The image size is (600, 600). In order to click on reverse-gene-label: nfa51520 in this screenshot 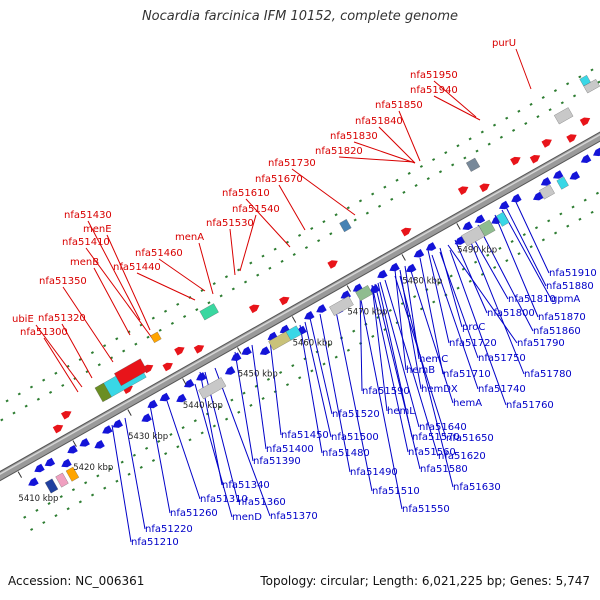, I will do `click(356, 414)`.